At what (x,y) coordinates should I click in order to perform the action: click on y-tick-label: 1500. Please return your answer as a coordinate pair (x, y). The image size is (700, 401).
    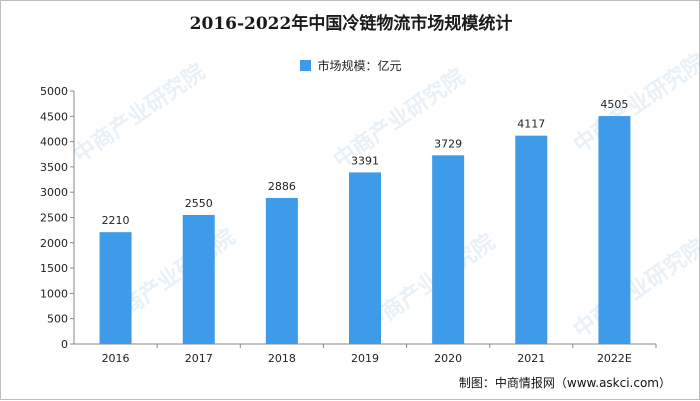
    Looking at the image, I should click on (54, 268).